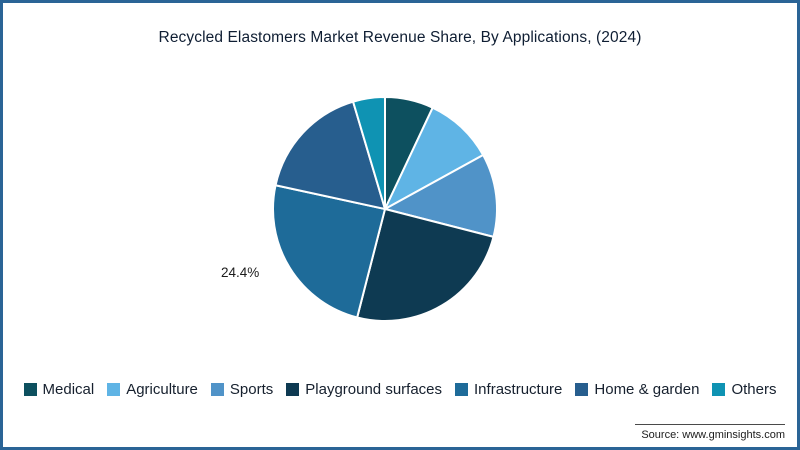  I want to click on legend-label: Agriculture, so click(162, 389).